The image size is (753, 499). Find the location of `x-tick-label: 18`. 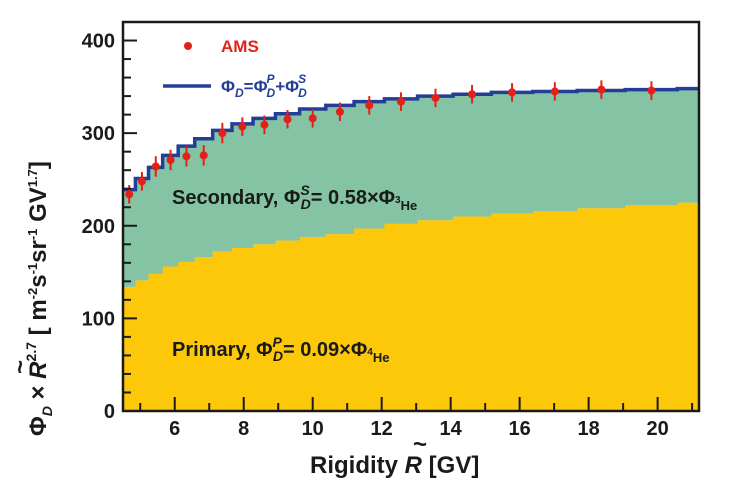

x-tick-label: 18 is located at coordinates (589, 429).